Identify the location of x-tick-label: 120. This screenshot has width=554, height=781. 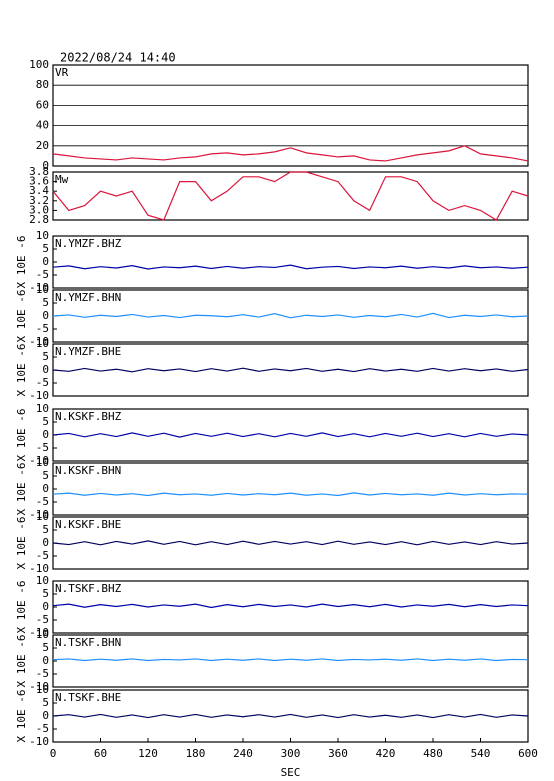
(148, 753).